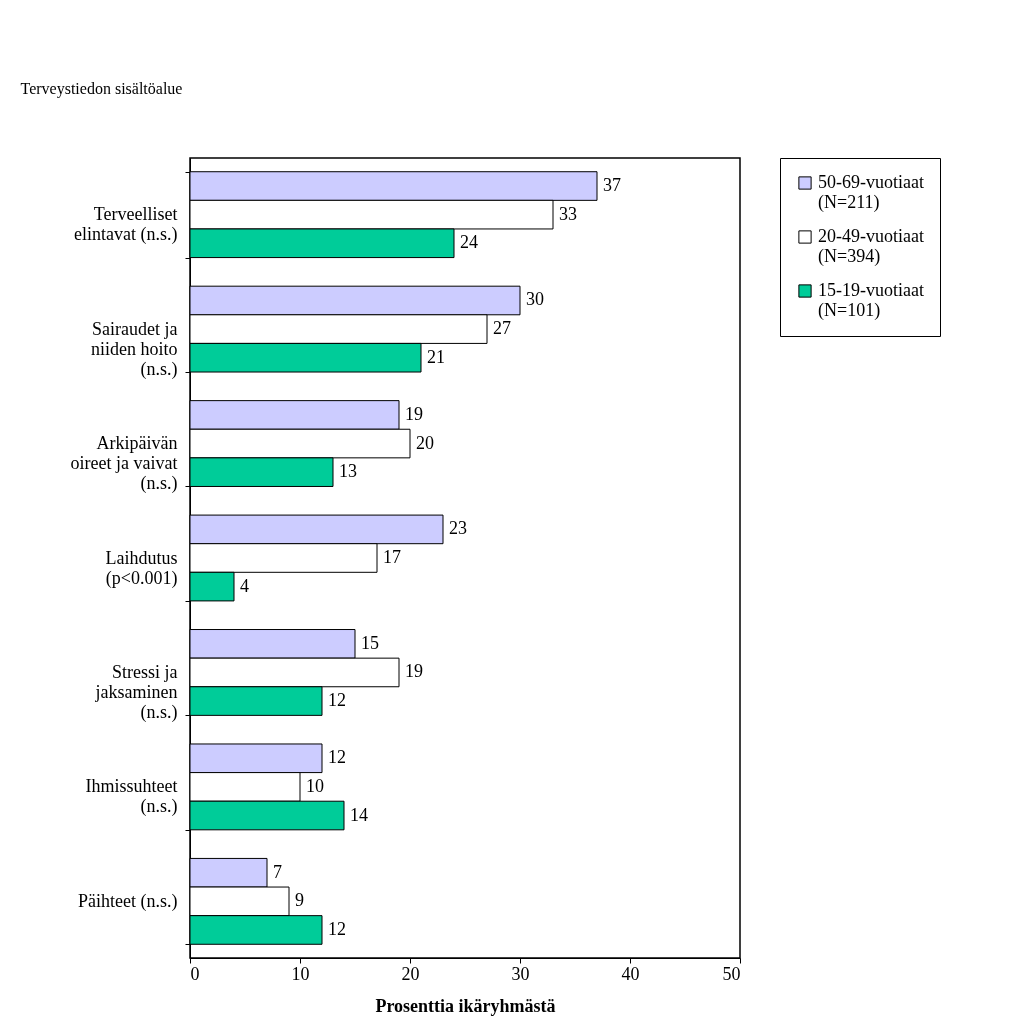 This screenshot has width=1028, height=1019. Describe the element at coordinates (277, 871) in the screenshot. I see `data-label: 7` at that location.